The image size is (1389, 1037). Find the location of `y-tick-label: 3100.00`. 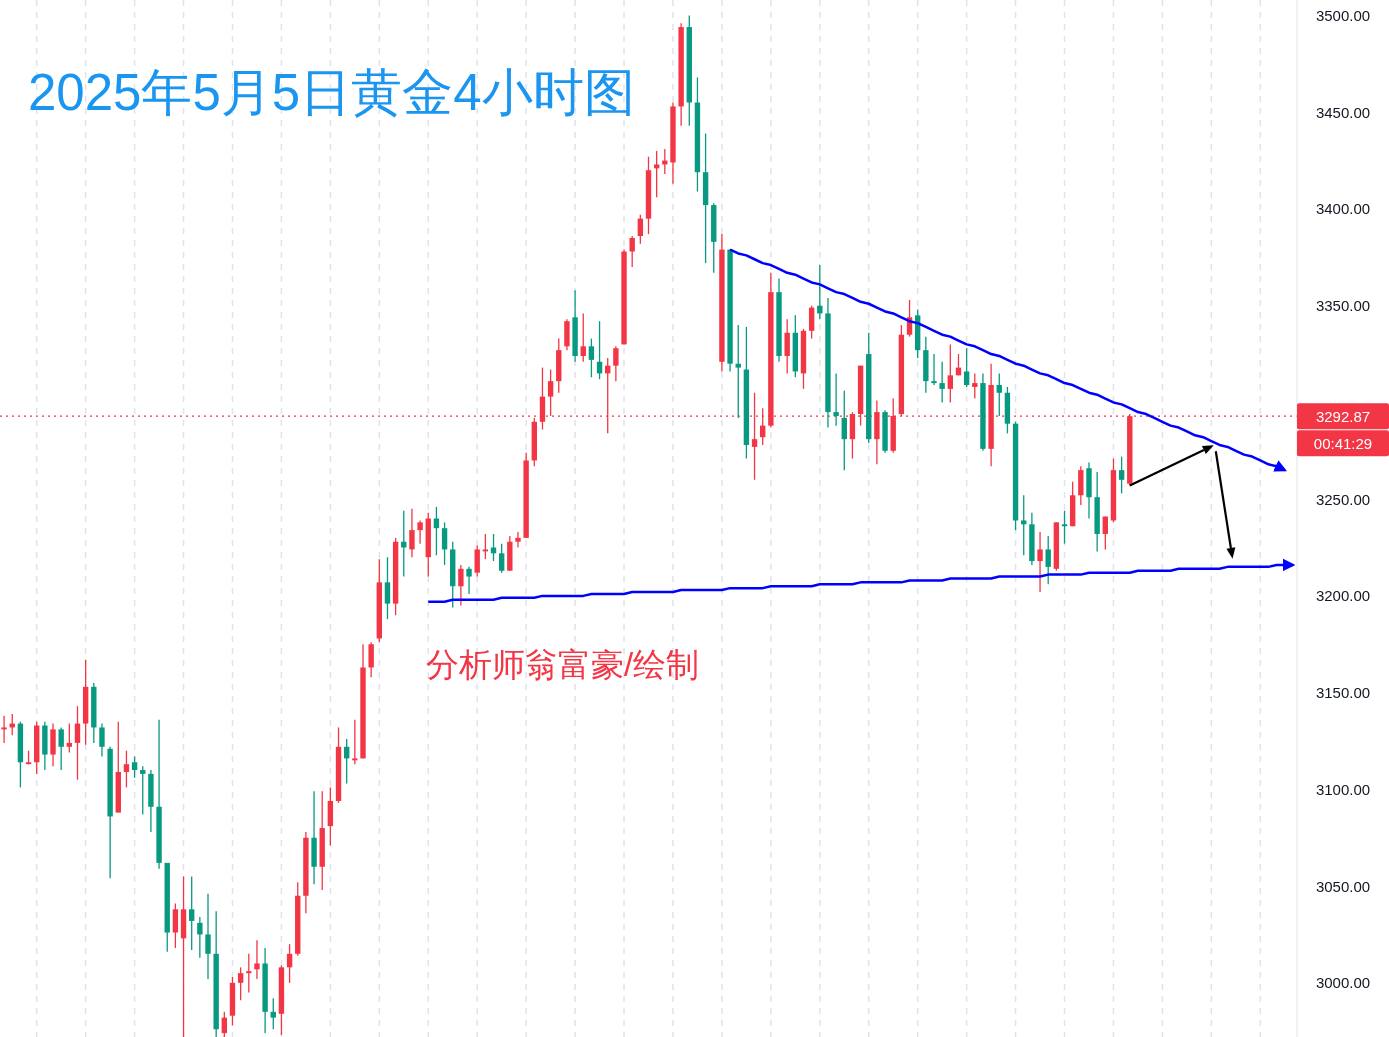

y-tick-label: 3100.00 is located at coordinates (1343, 789).